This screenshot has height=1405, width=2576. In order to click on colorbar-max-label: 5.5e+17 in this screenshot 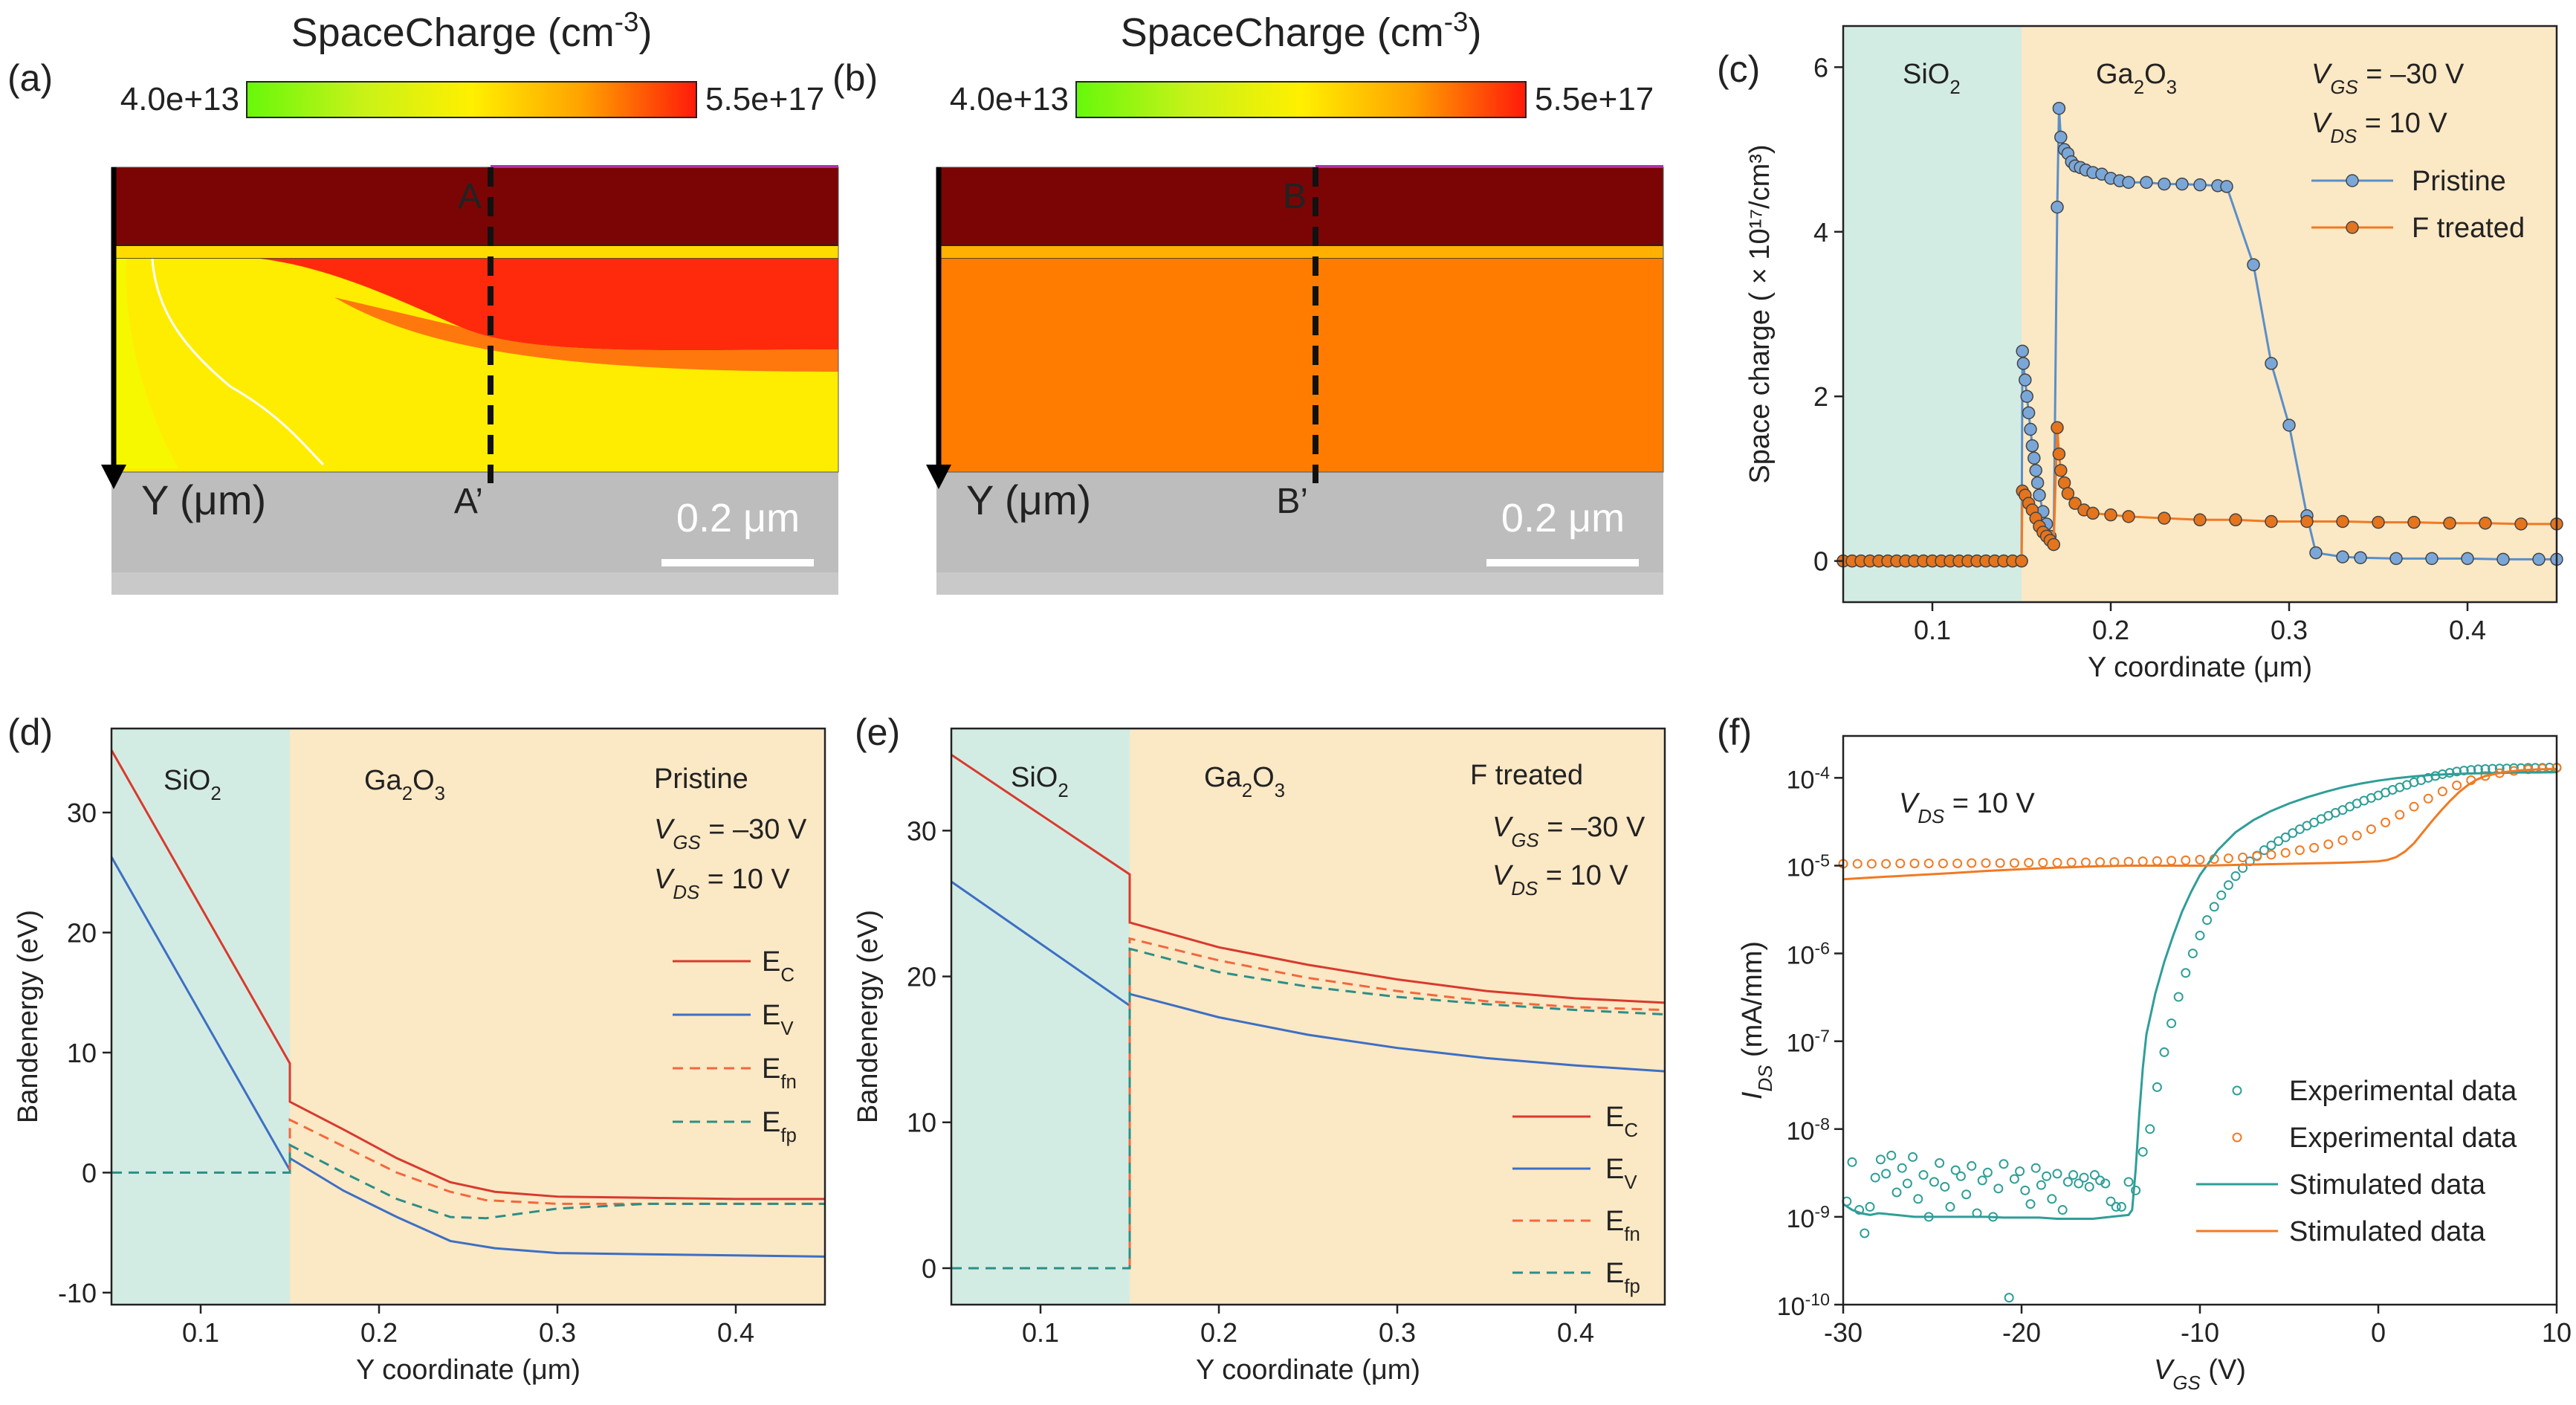, I will do `click(1594, 99)`.